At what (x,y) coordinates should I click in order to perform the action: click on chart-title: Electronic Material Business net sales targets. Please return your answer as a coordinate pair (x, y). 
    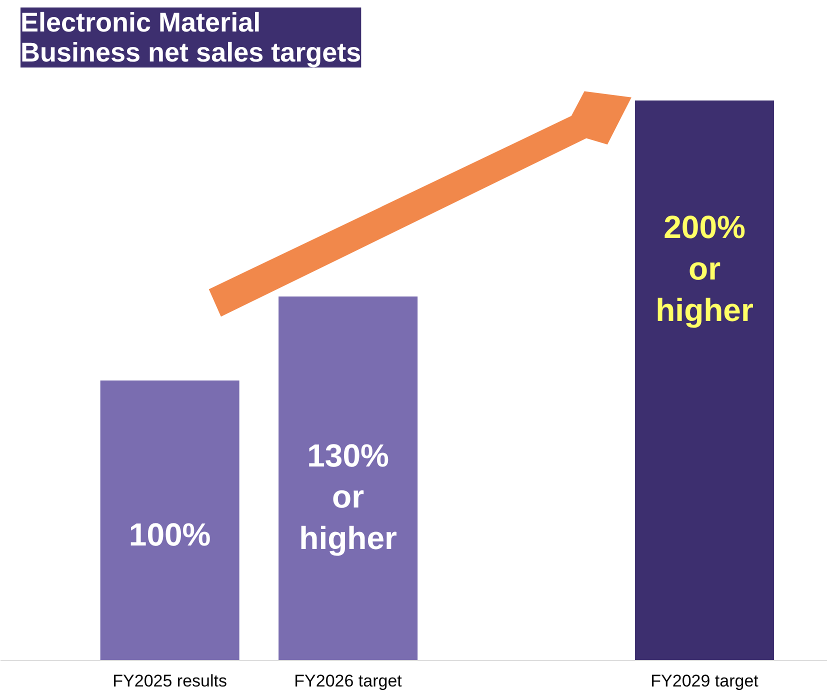
    Looking at the image, I should click on (191, 38).